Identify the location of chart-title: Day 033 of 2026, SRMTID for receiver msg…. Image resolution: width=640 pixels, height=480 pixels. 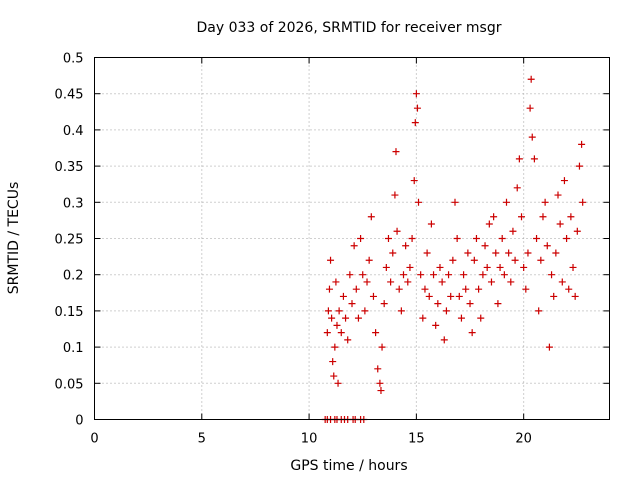
(349, 28).